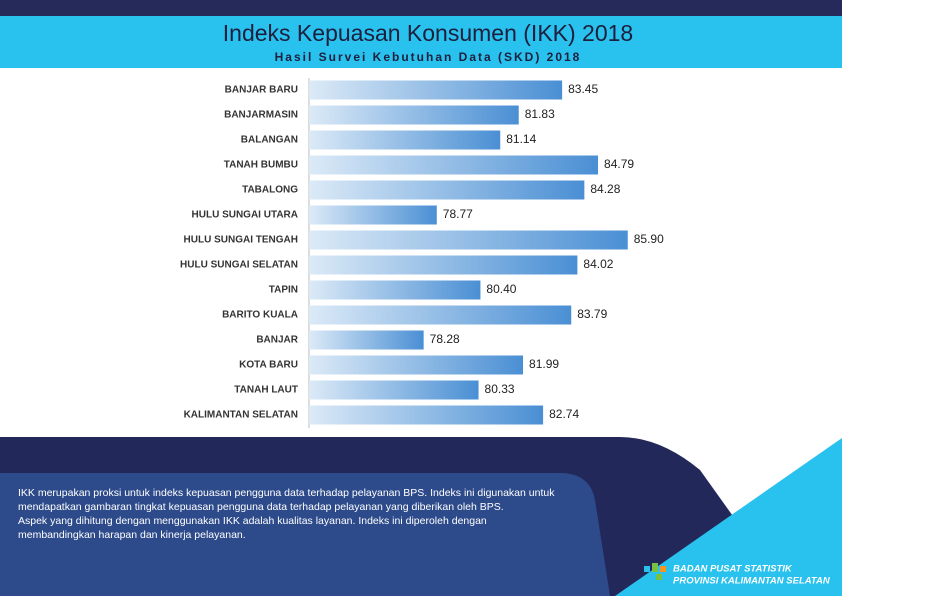 The width and height of the screenshot is (930, 596). What do you see at coordinates (283, 290) in the screenshot?
I see `category-label: TAPIN` at bounding box center [283, 290].